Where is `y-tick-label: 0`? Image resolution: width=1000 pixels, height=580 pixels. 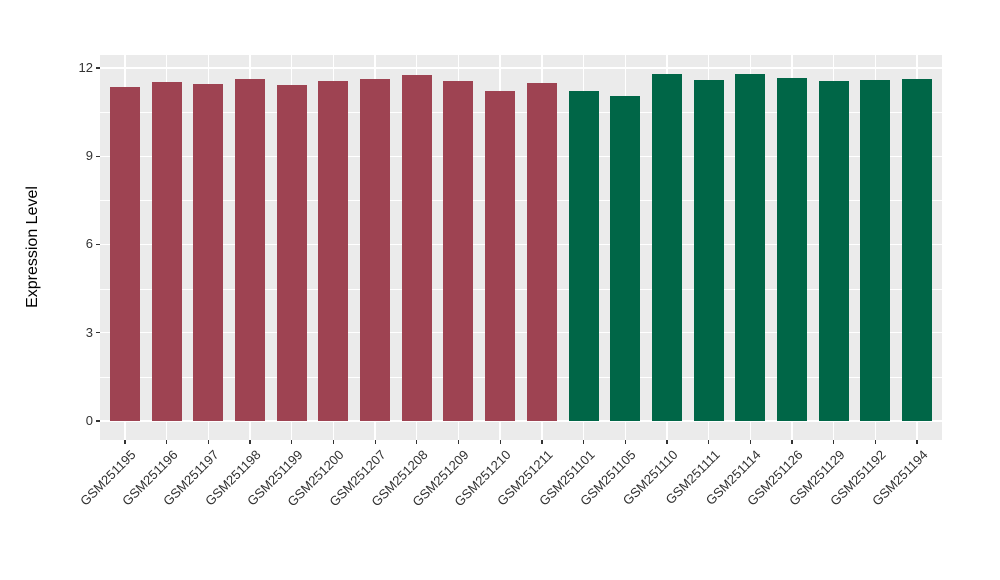 y-tick-label: 0 is located at coordinates (89, 420).